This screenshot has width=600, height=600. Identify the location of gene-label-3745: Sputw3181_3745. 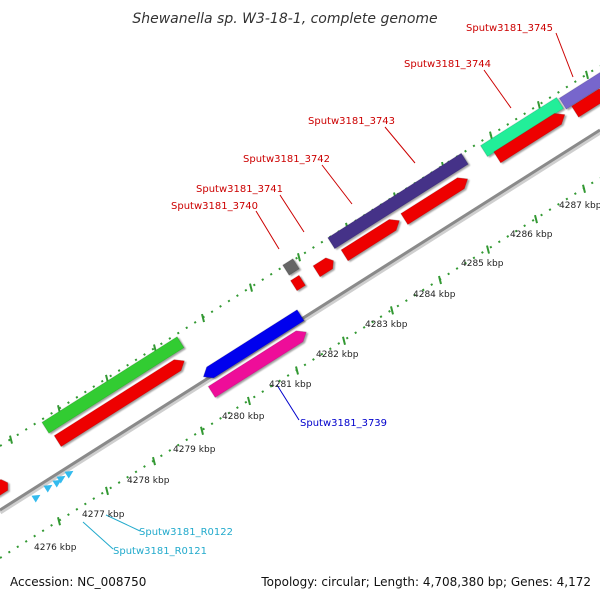
(509, 28).